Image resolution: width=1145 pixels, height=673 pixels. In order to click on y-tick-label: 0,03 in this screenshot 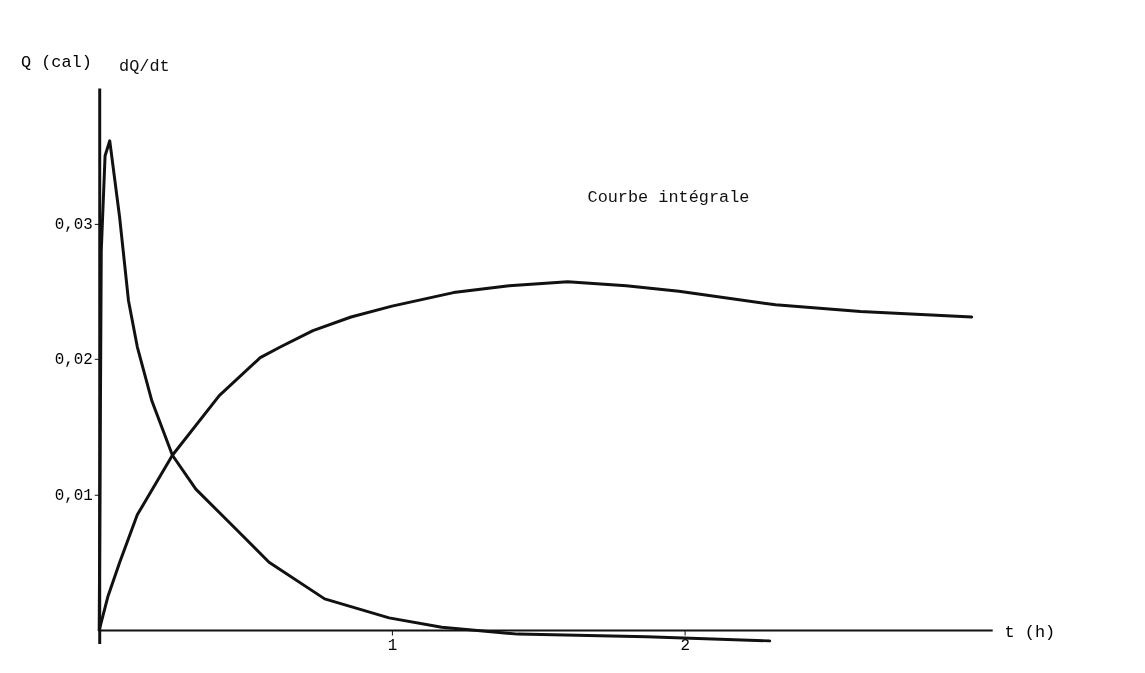, I will do `click(73, 224)`.